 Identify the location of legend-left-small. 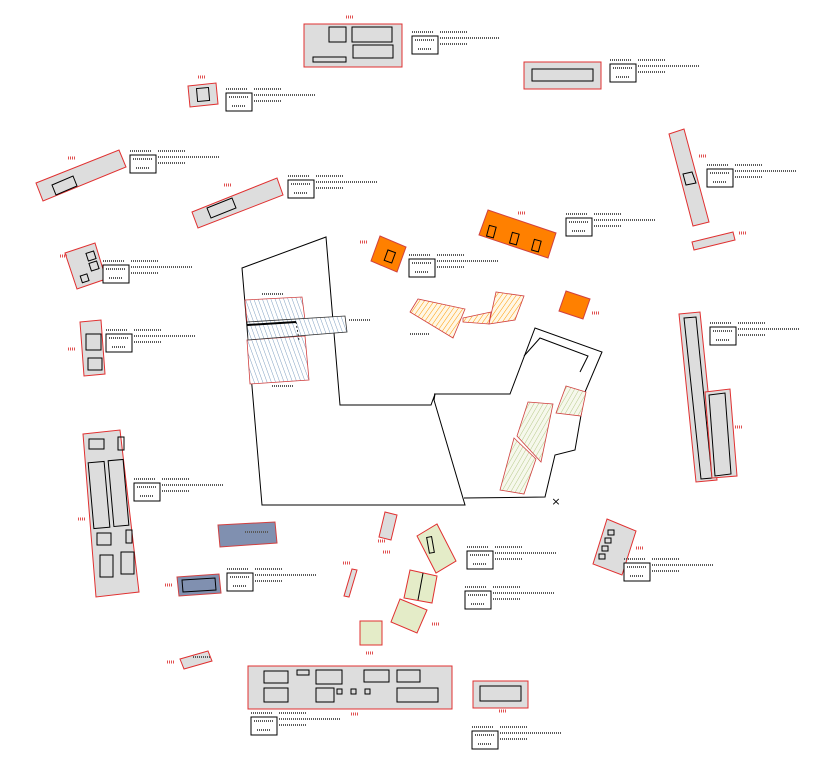
(147, 272).